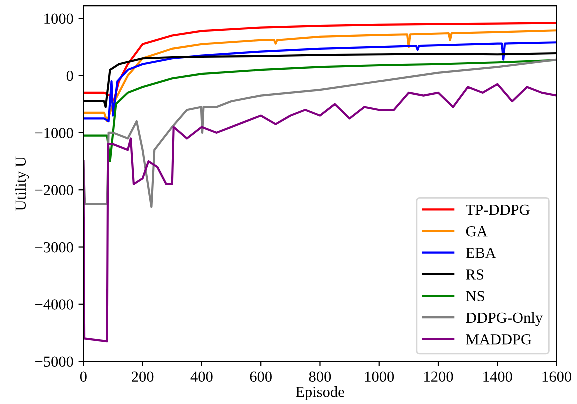  I want to click on x-tick-label: 1200, so click(439, 377).